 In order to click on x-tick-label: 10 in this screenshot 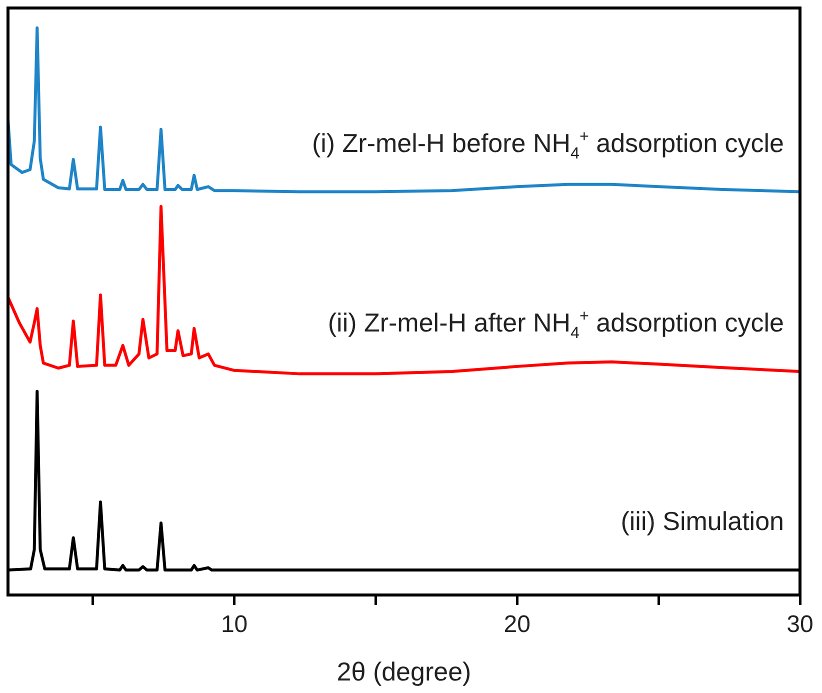, I will do `click(234, 624)`.